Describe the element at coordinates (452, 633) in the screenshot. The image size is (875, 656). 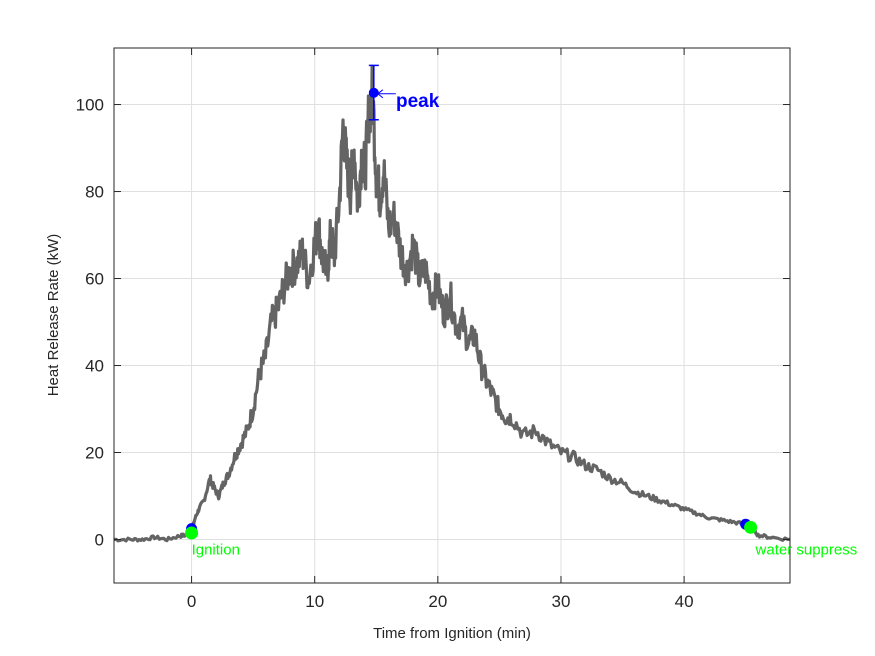
I see `x-axis-label: Time from Ignition (min)` at that location.